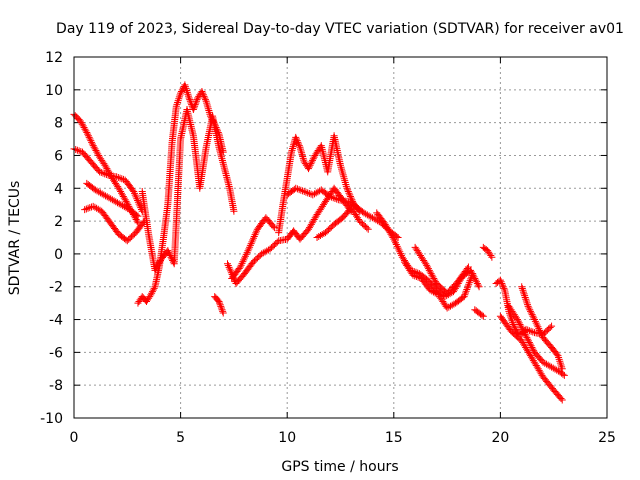 This screenshot has height=480, width=640. What do you see at coordinates (394, 438) in the screenshot?
I see `x-tick-label: 15` at bounding box center [394, 438].